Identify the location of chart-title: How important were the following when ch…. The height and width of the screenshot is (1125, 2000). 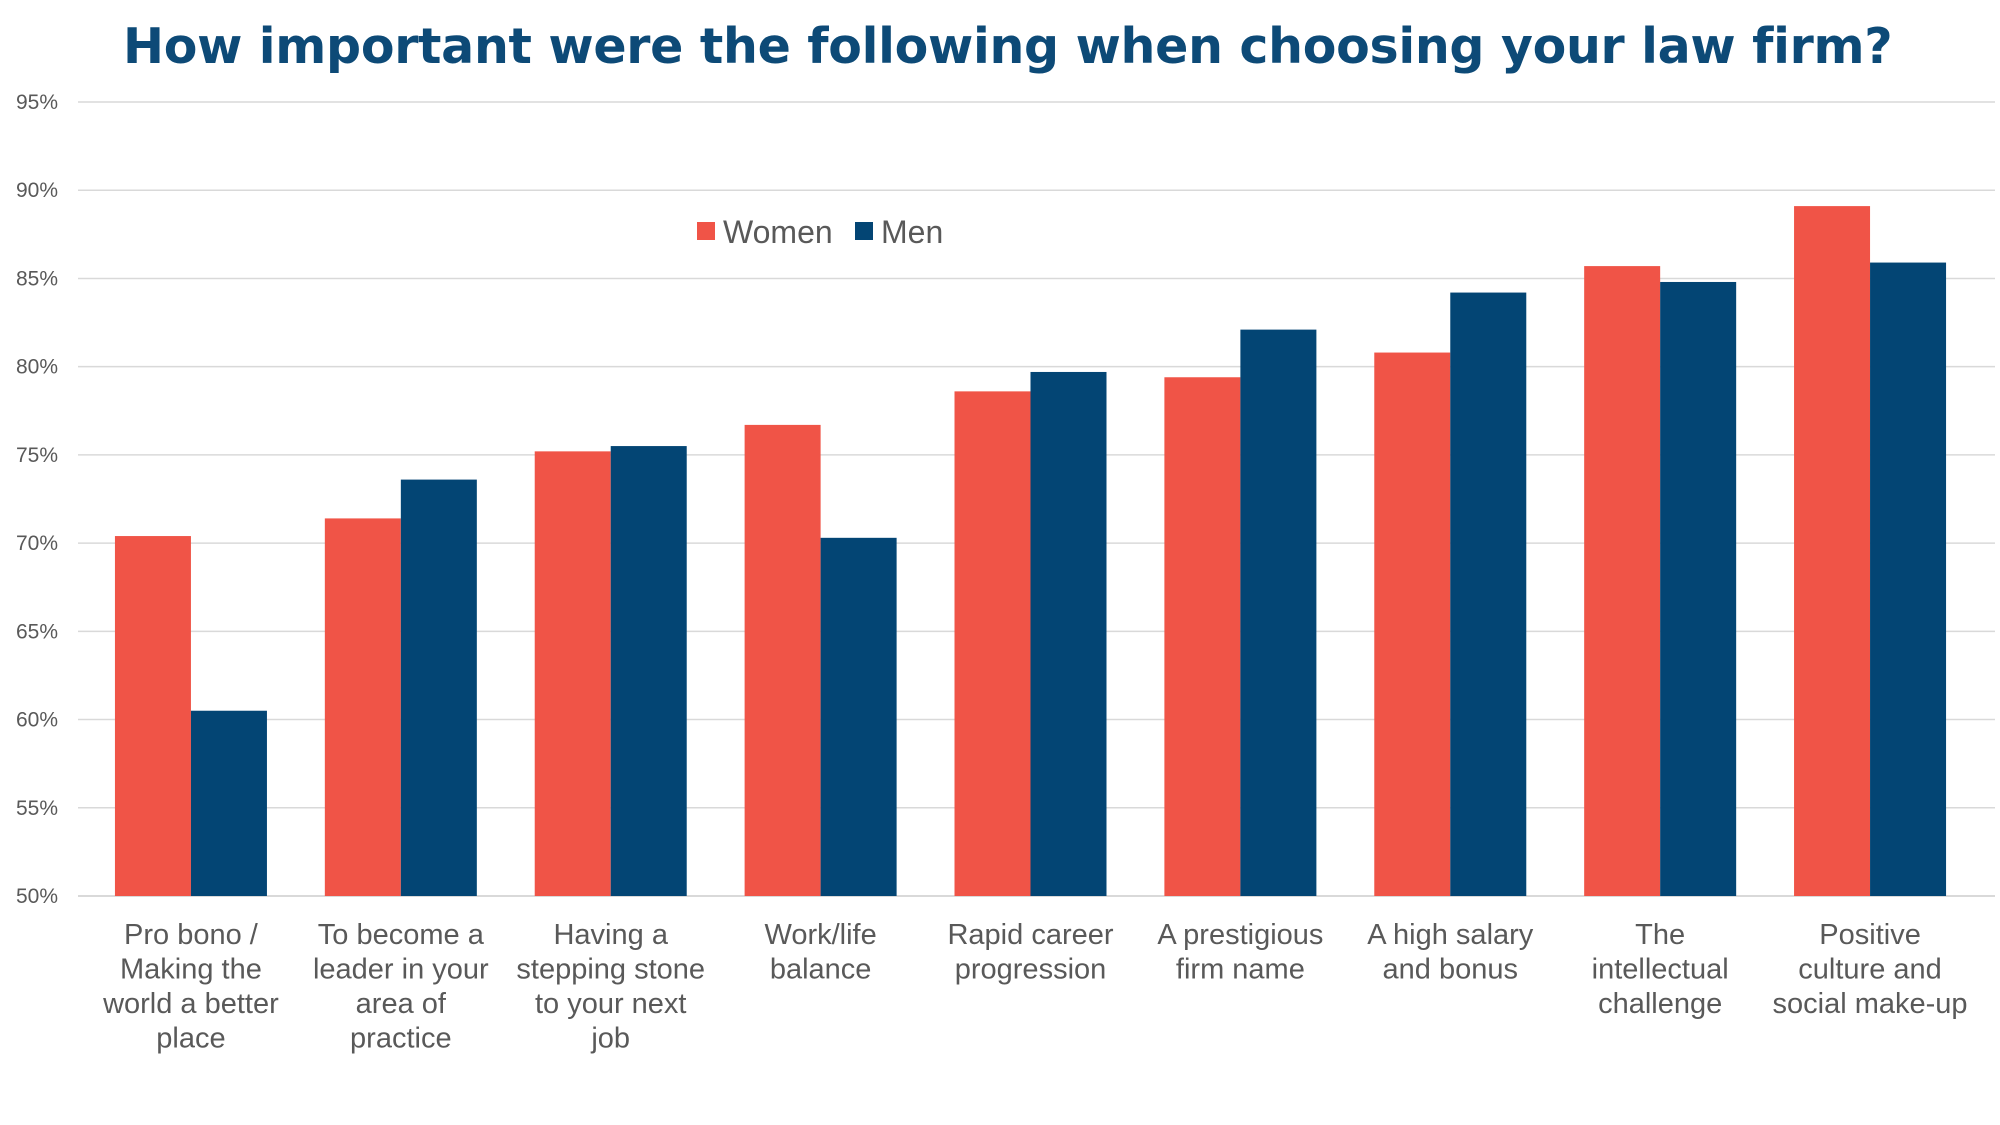
(1008, 46).